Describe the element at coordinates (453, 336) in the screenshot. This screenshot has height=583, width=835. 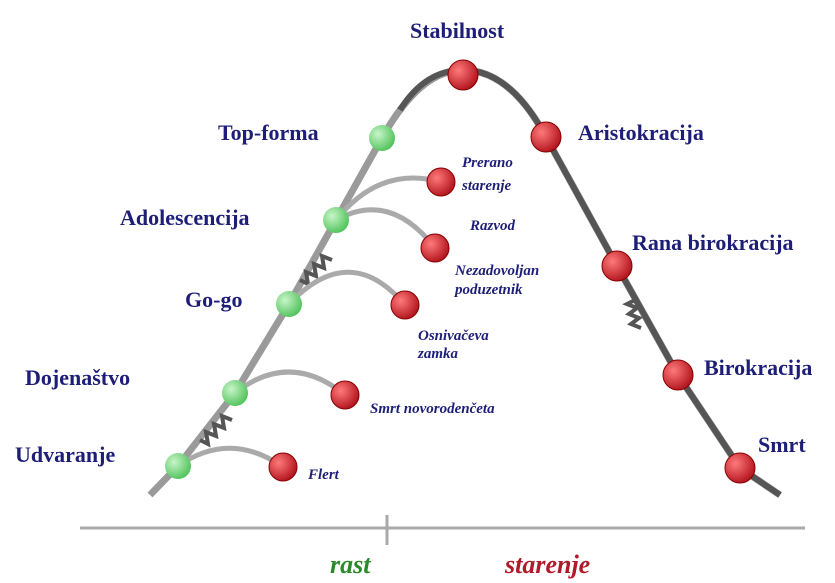
I see `failure-label: Osnivačeva` at that location.